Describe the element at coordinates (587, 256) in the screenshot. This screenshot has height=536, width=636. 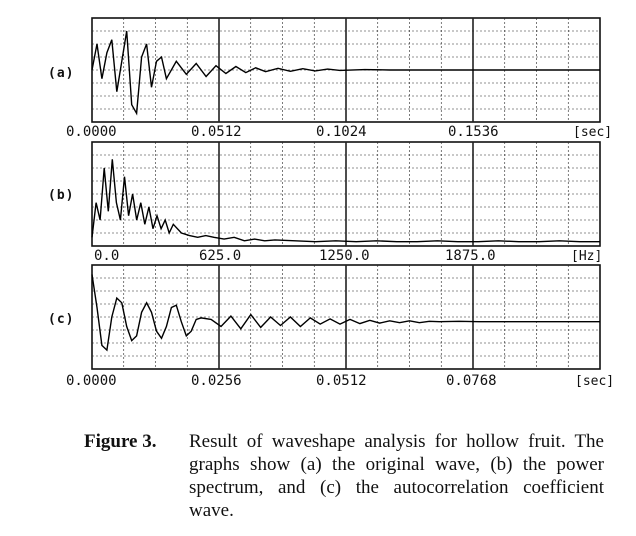
I see `panel-b-xunit: [Hz]` at that location.